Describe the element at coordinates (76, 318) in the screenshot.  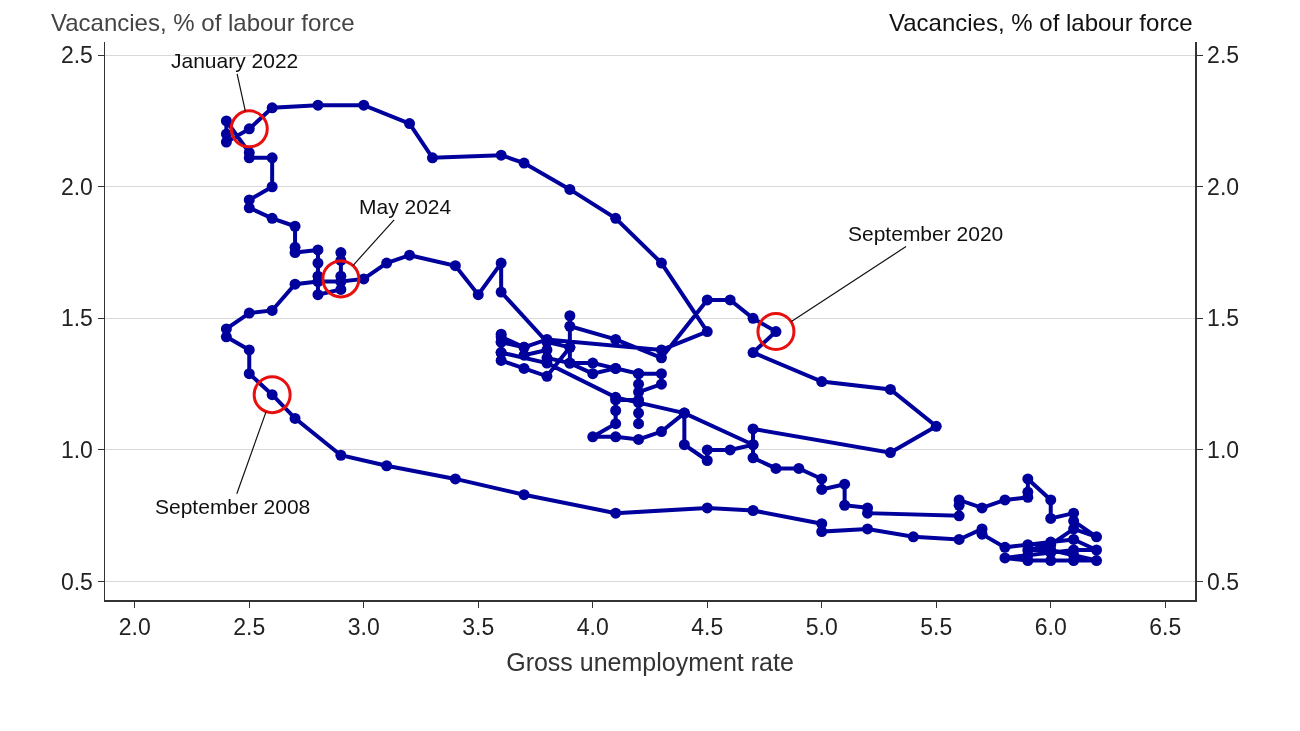
I see `y-tick-label: 1.5` at that location.